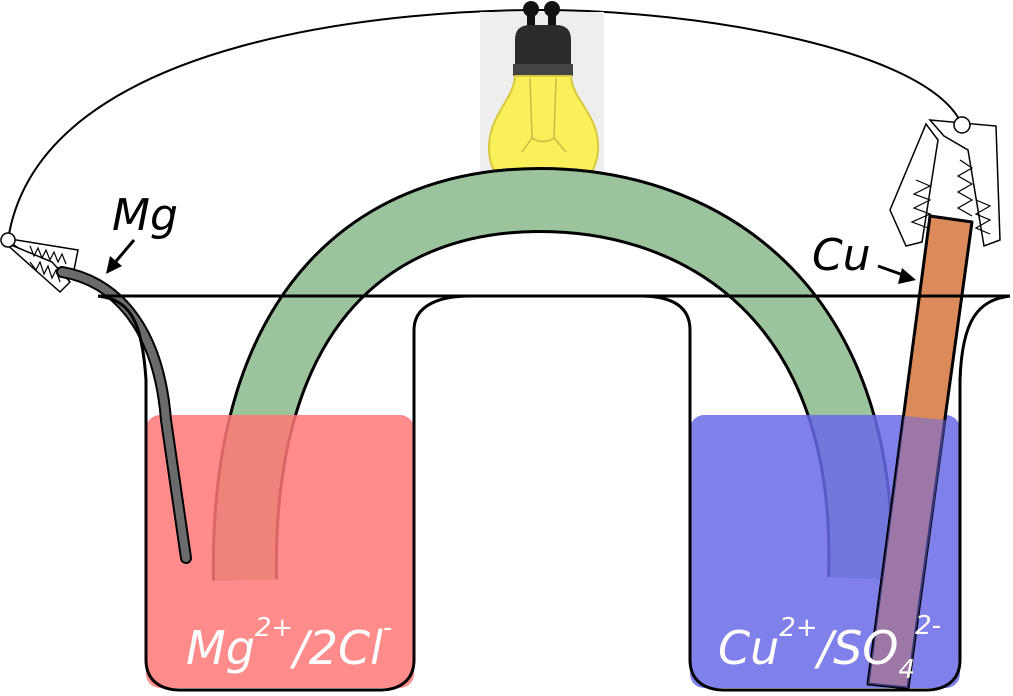  What do you see at coordinates (289, 644) in the screenshot?
I see `left-solution-label: Mg2+/2Cl-` at bounding box center [289, 644].